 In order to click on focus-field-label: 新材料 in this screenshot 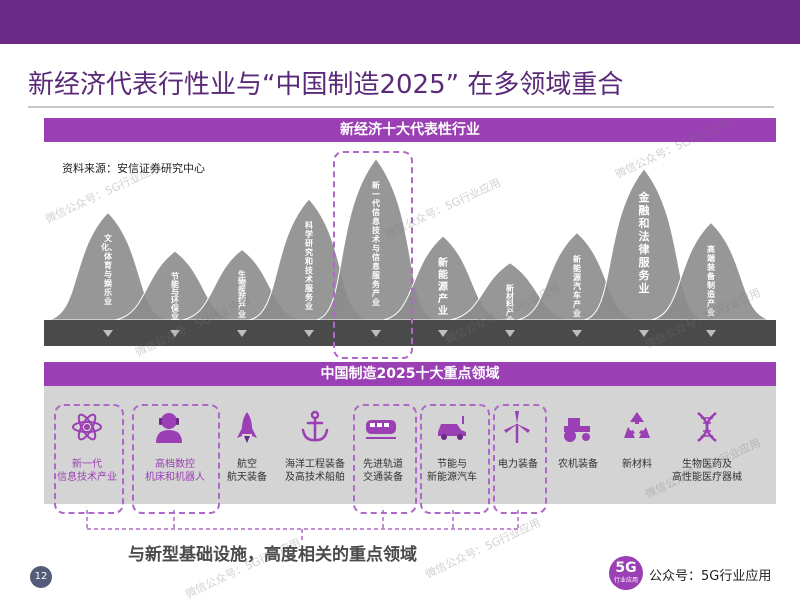, I will do `click(637, 464)`.